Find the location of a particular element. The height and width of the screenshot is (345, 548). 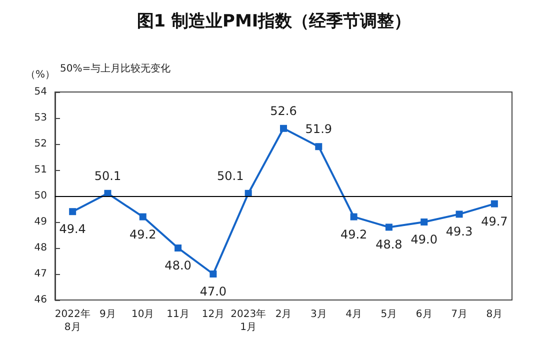

x-tick-label: 5月 is located at coordinates (389, 314).